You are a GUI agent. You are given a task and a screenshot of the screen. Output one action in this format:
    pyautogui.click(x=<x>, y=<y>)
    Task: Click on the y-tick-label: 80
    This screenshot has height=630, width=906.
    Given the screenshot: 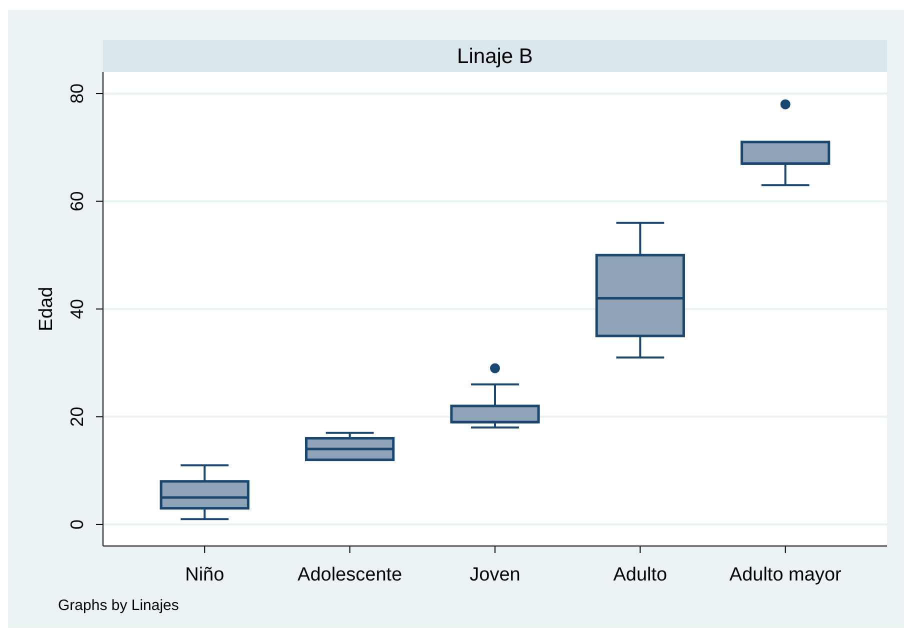 What is the action you would take?
    pyautogui.click(x=77, y=94)
    